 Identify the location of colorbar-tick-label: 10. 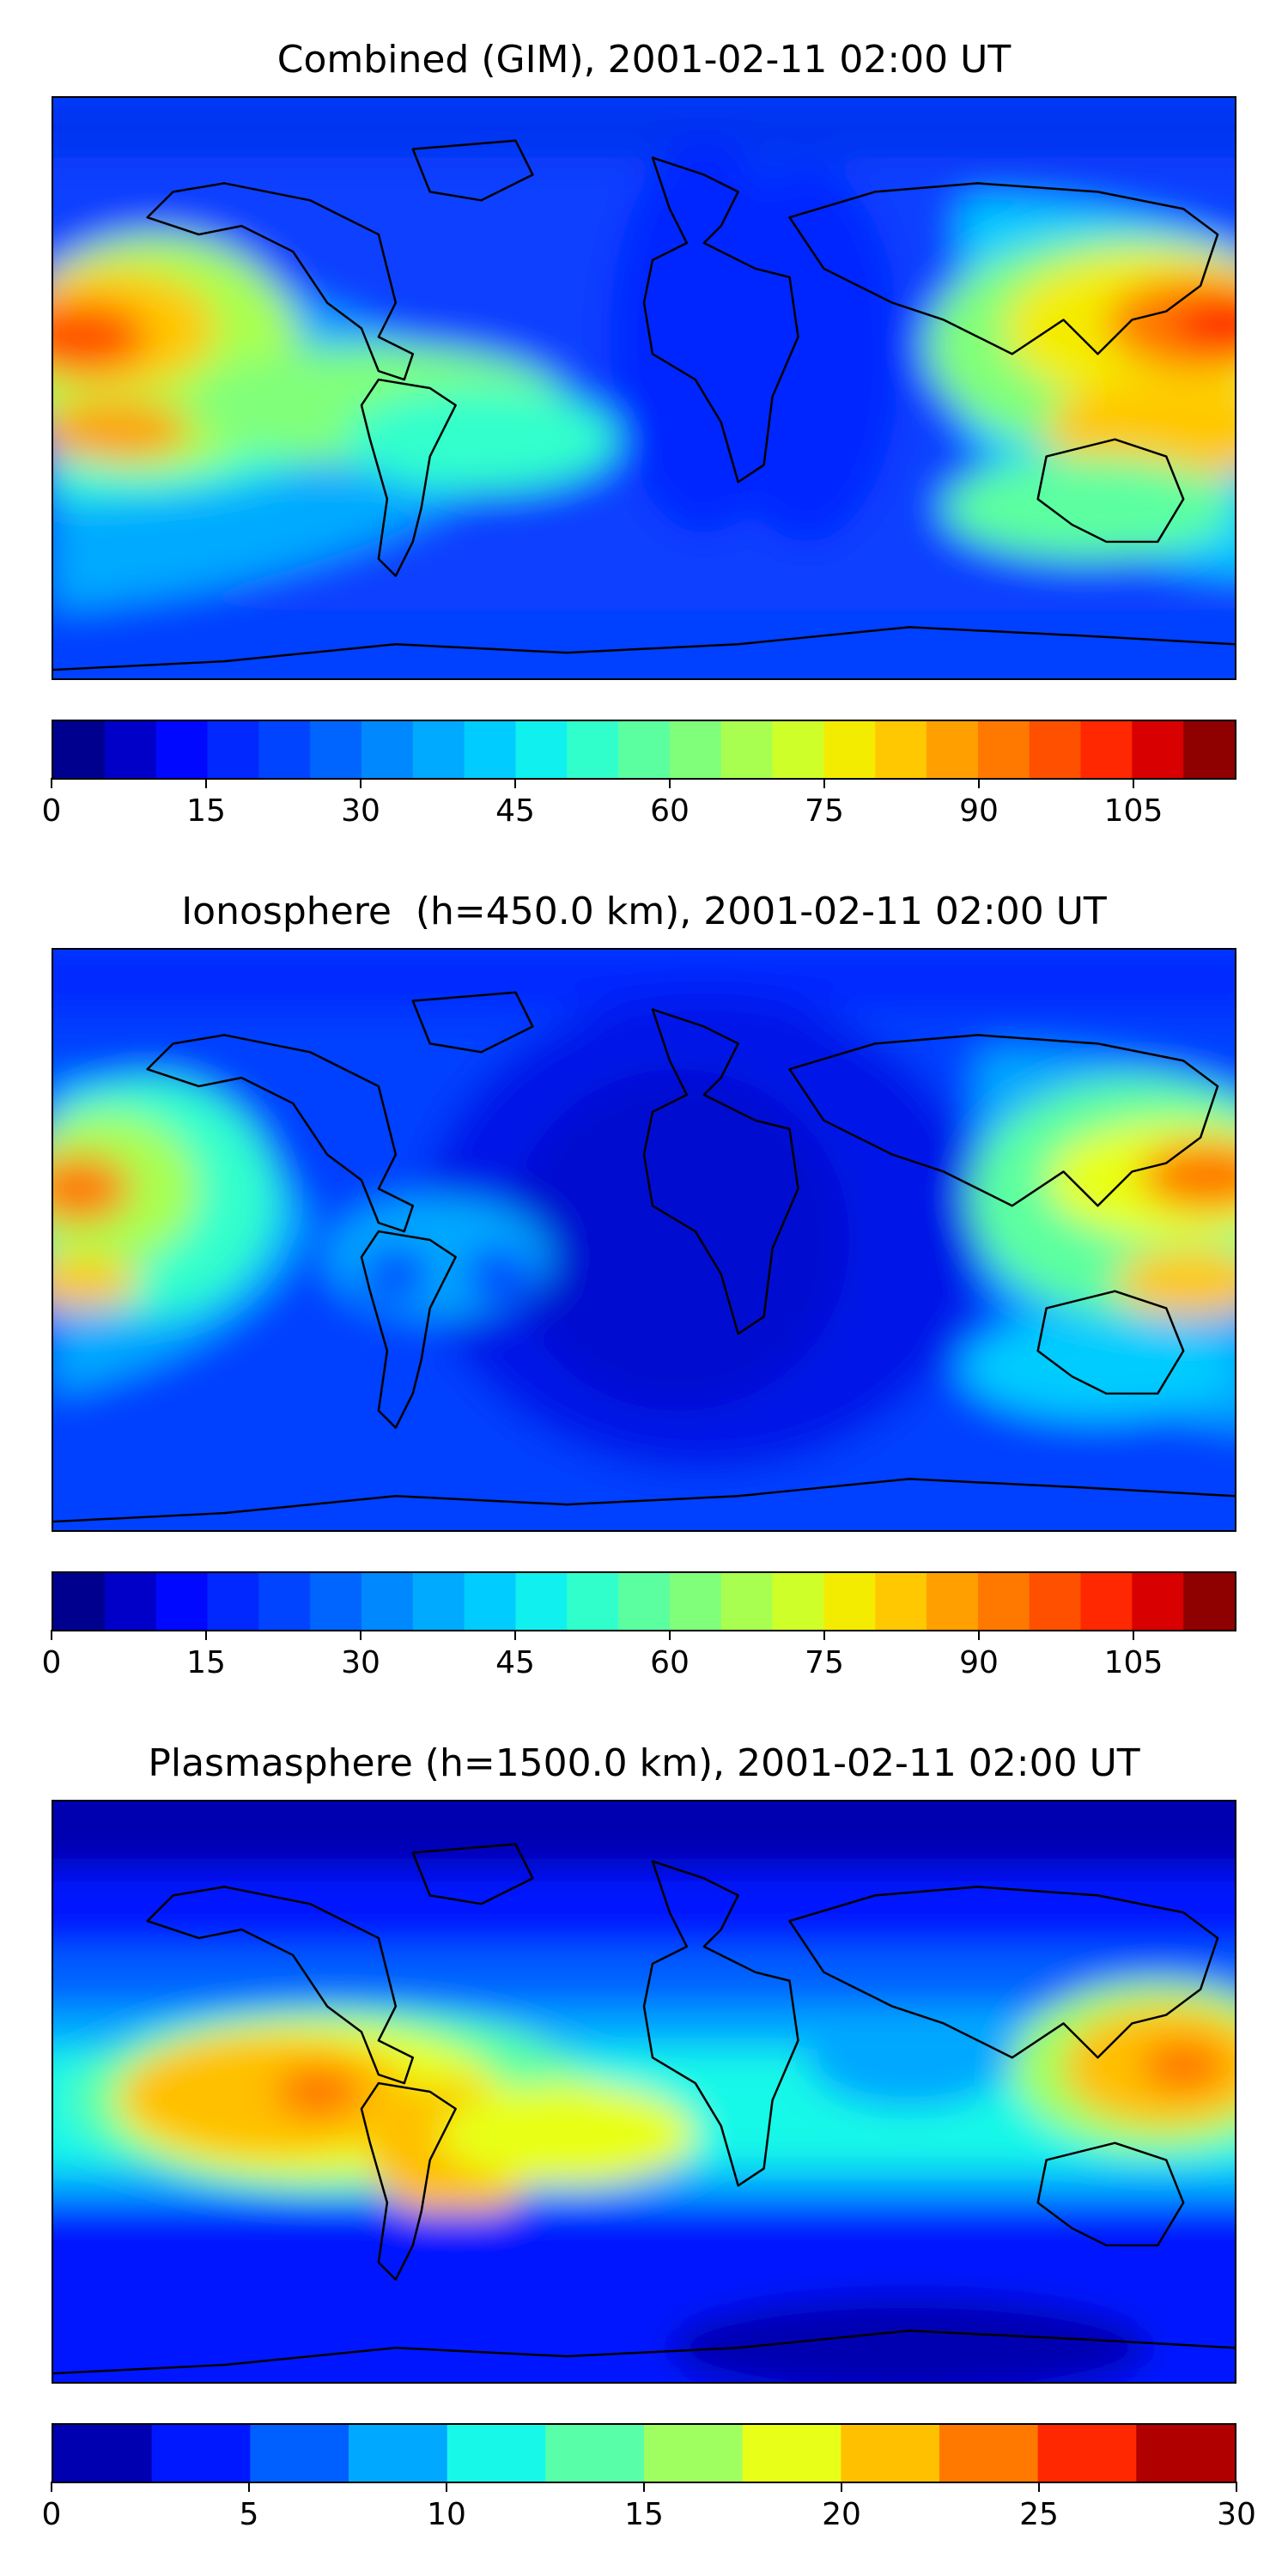
(446, 2514).